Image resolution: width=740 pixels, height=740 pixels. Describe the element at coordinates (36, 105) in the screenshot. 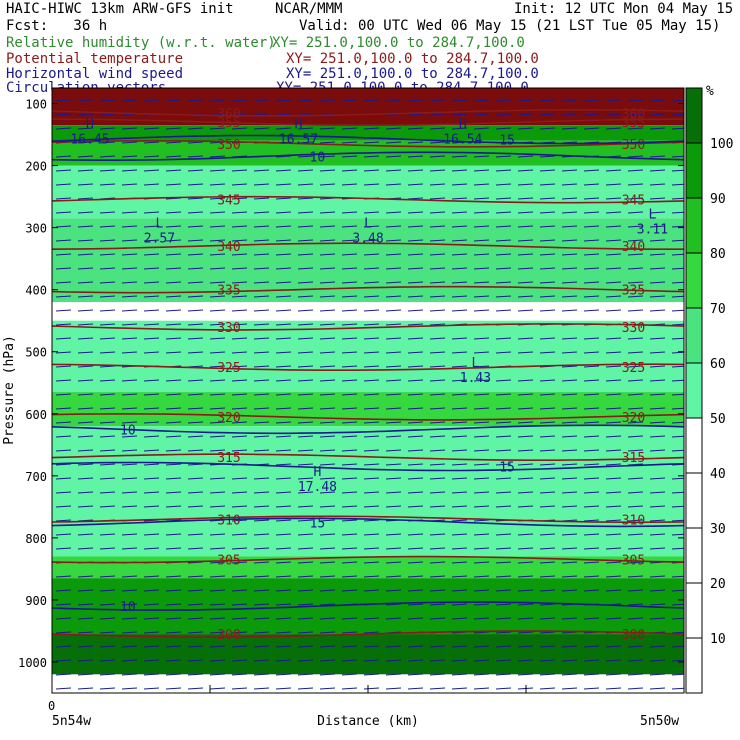

I see `y-tick-label: 100` at that location.